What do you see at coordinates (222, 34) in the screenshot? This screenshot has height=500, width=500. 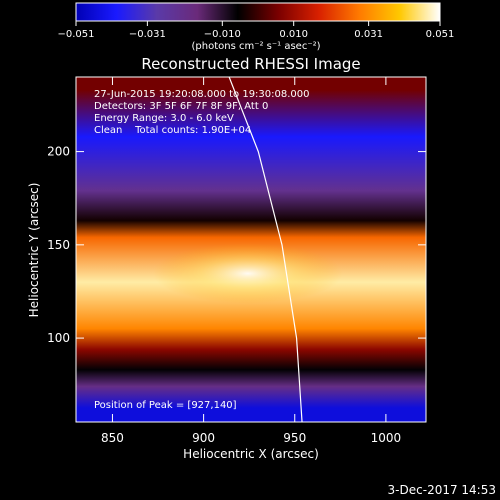 I see `colorbar-tick-label: −0.010` at bounding box center [222, 34].